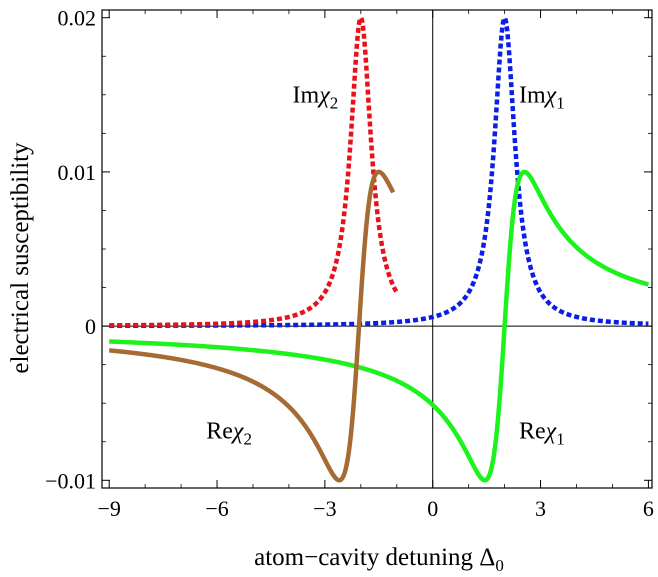 The height and width of the screenshot is (577, 658). I want to click on x-axis-title: atom−cavity detuning Δ0, so click(379, 559).